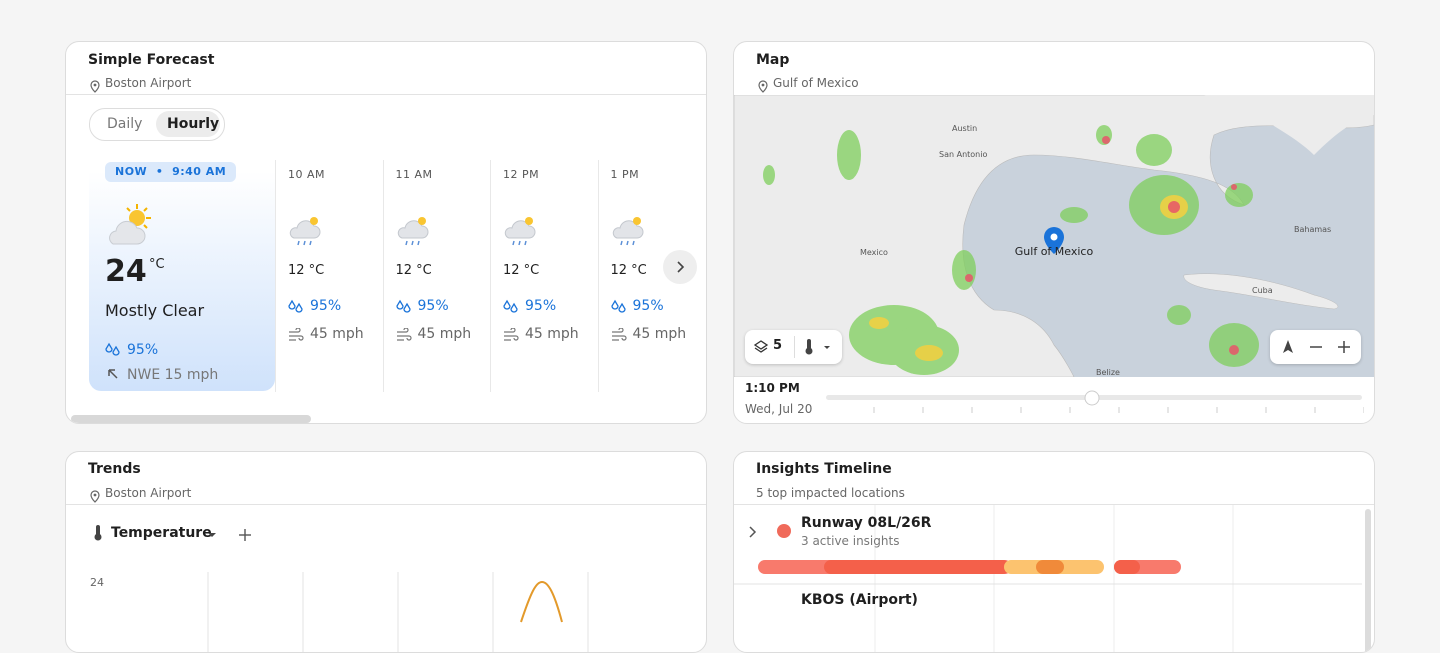  What do you see at coordinates (114, 469) in the screenshot?
I see `card-title: Trends` at bounding box center [114, 469].